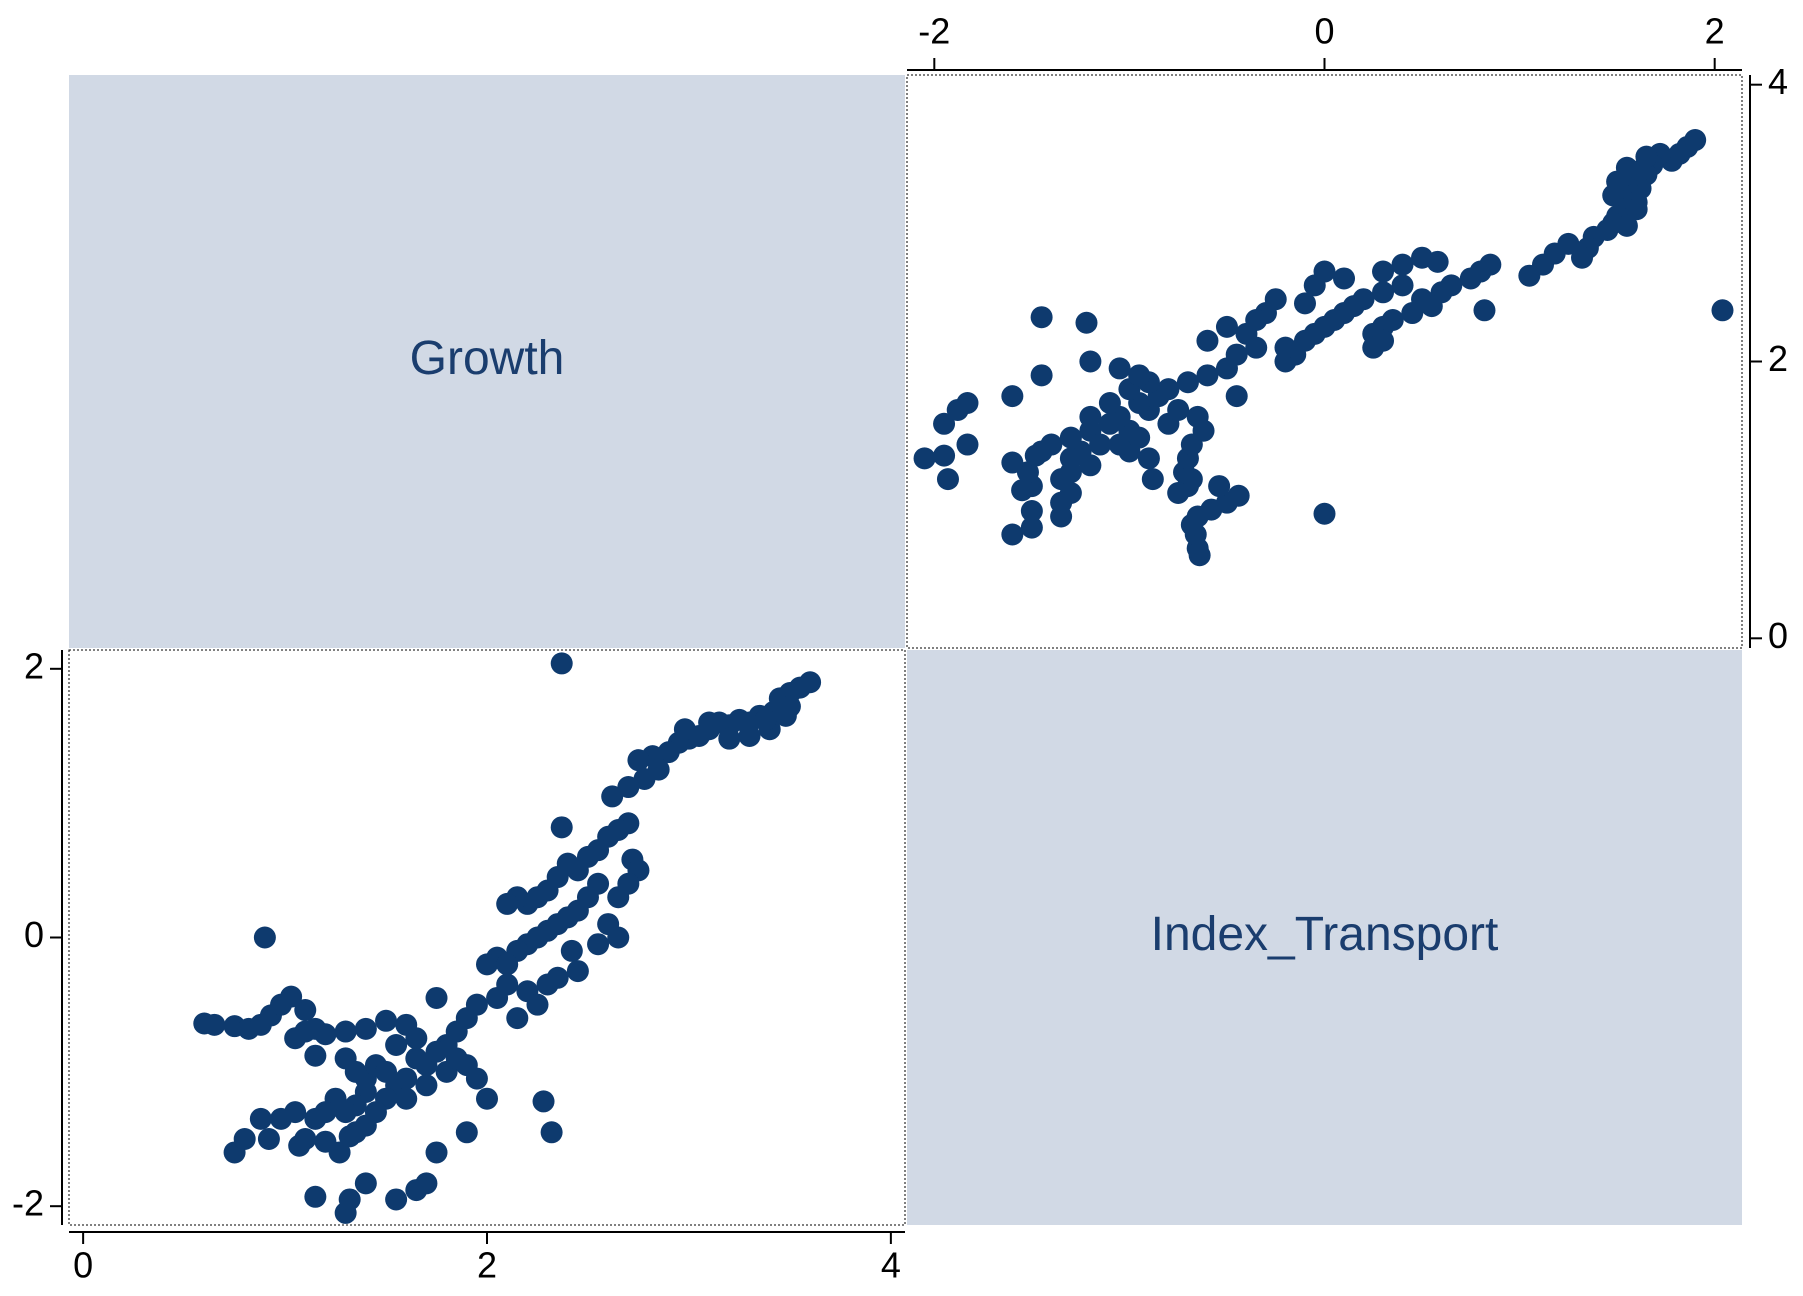 The image size is (1803, 1296). What do you see at coordinates (28, 1203) in the screenshot?
I see `tick-label: -2` at bounding box center [28, 1203].